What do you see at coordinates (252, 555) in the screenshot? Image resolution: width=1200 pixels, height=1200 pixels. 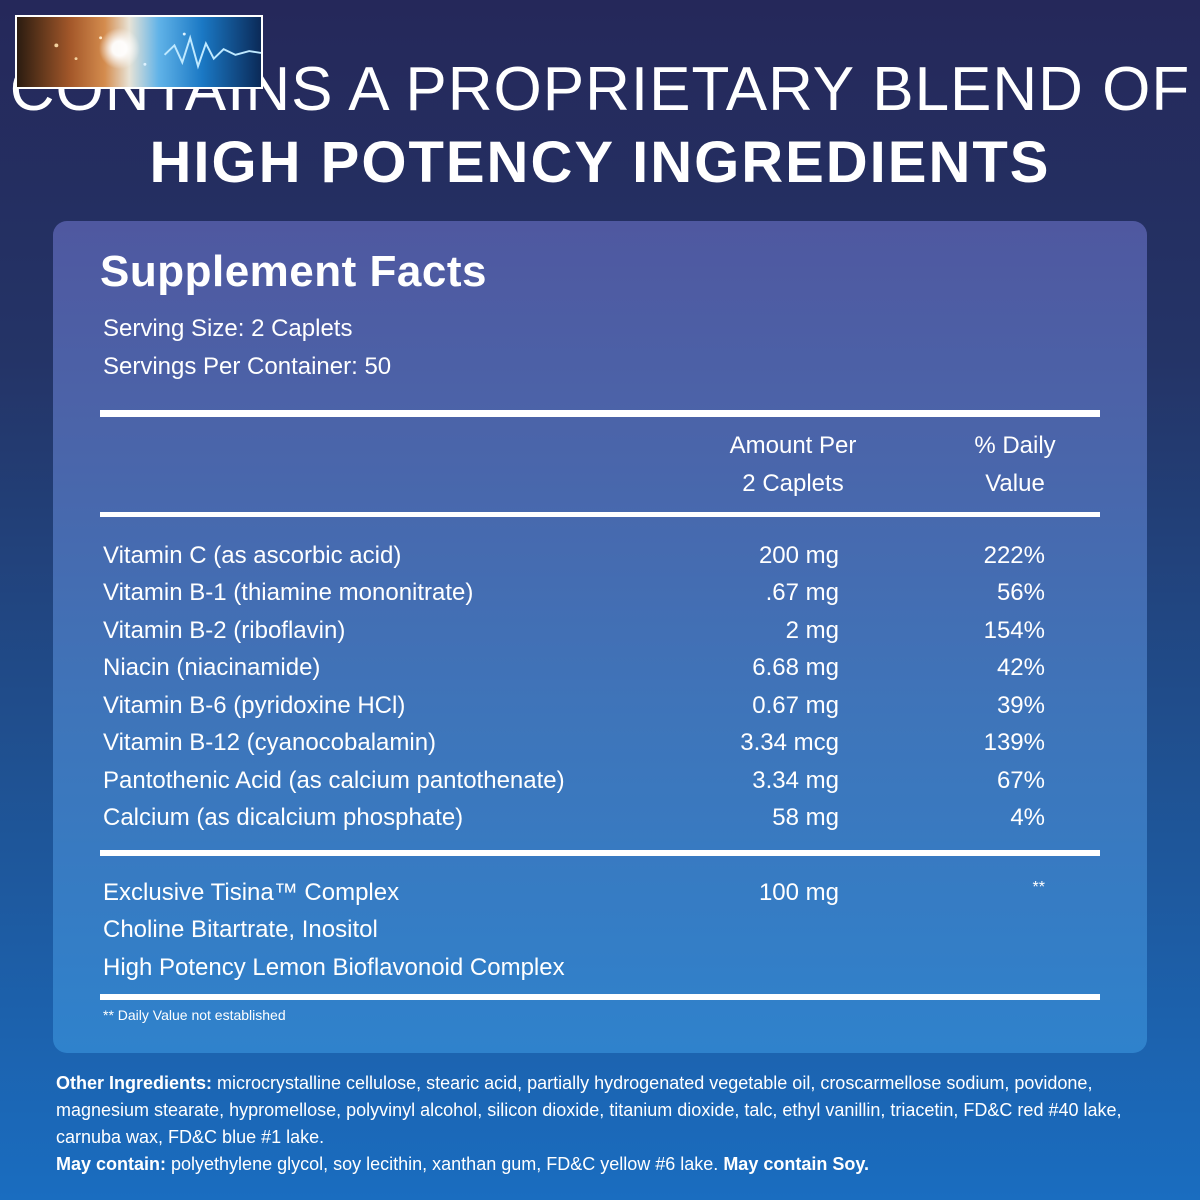 I see `nutrient-name: Vitamin C (as ascorbic acid)` at bounding box center [252, 555].